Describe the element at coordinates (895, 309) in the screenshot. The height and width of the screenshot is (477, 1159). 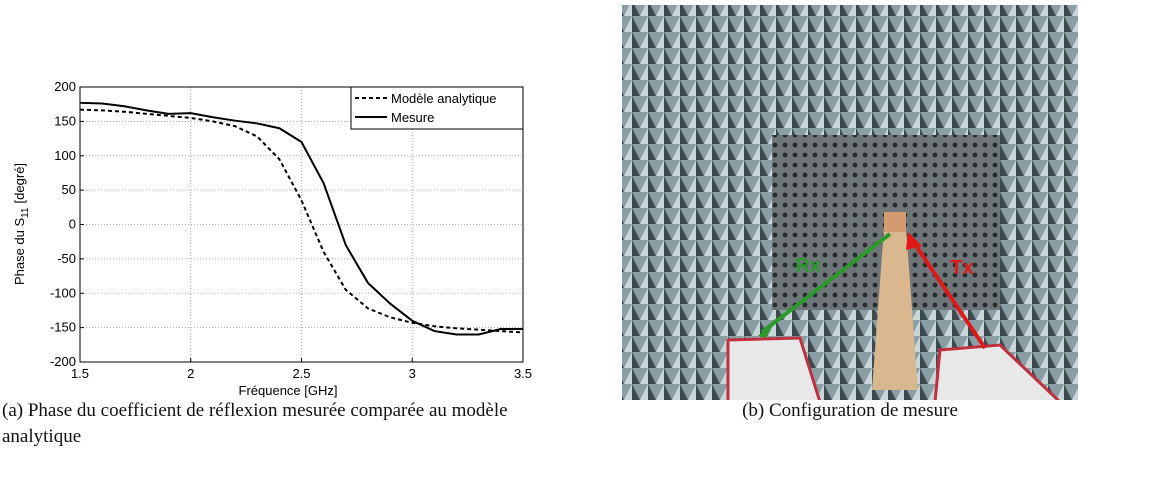
I see `tower` at that location.